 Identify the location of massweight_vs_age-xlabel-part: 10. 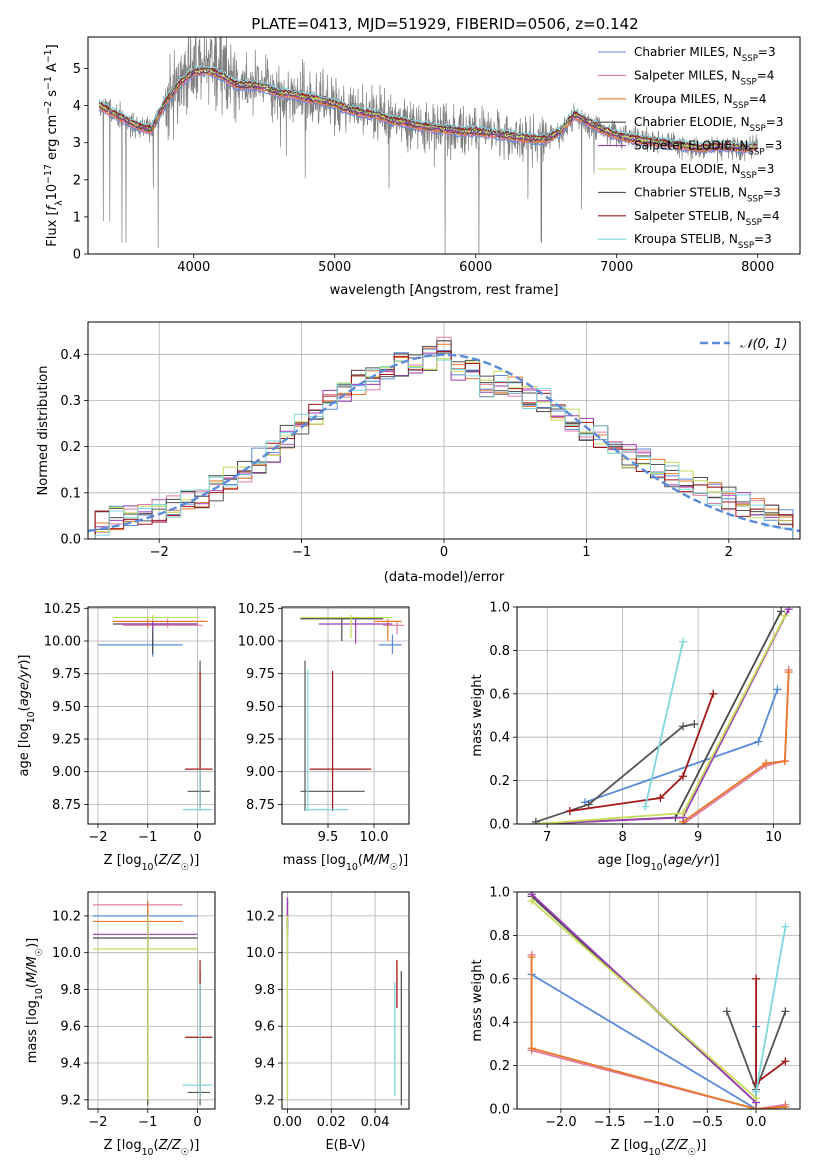
(657, 867).